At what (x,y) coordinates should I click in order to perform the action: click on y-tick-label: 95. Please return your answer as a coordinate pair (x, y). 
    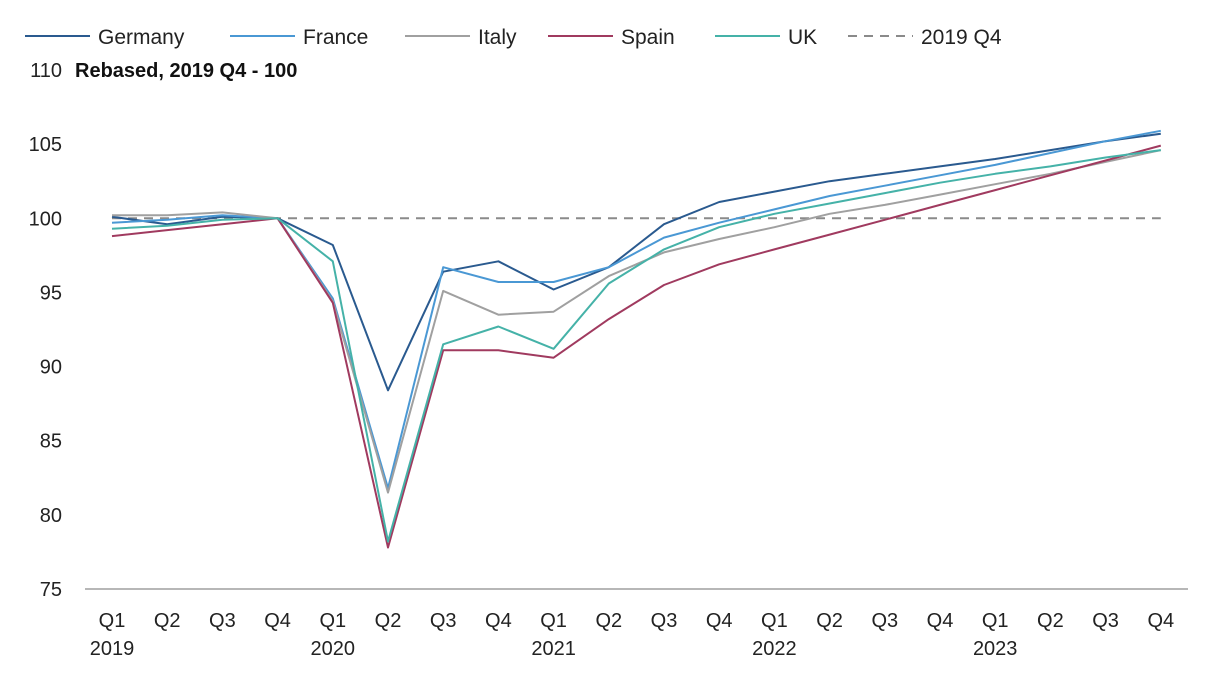
    Looking at the image, I should click on (51, 293).